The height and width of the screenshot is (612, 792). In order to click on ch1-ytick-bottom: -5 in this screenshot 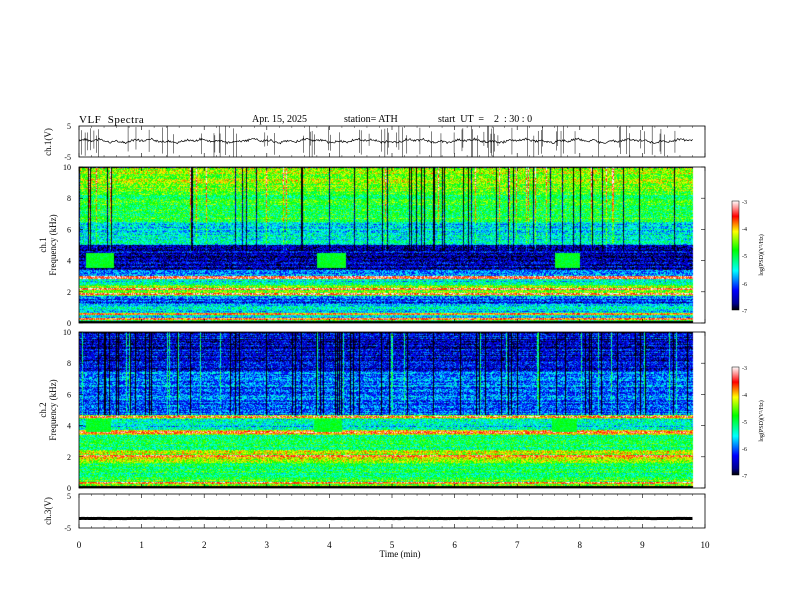, I will do `click(67, 157)`.